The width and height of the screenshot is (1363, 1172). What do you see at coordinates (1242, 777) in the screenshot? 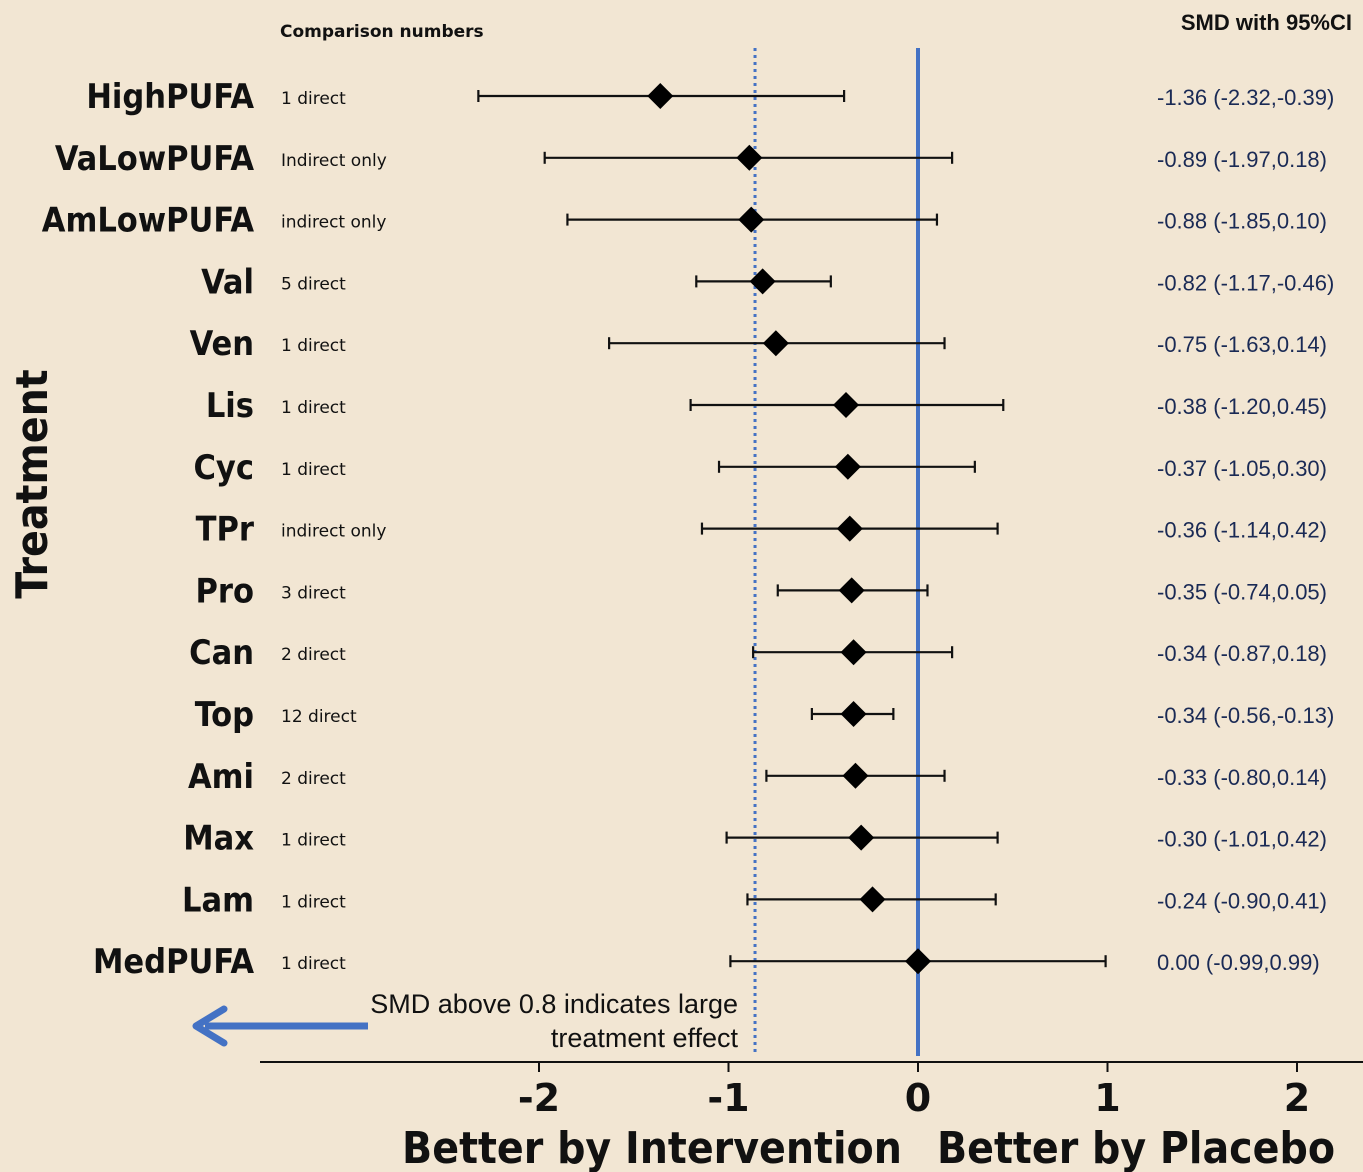
I see `smd-ci-label: -0.33 (-0.80,0.14)` at bounding box center [1242, 777].